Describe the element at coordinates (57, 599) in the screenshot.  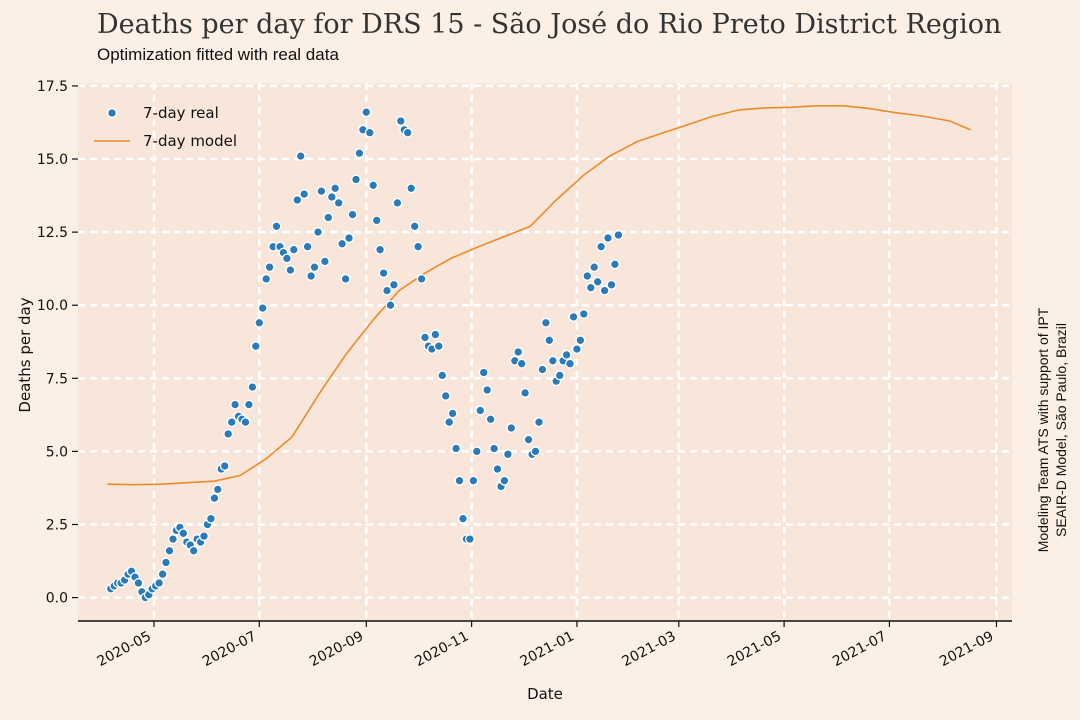
I see `y-tick-label: 0.0` at that location.